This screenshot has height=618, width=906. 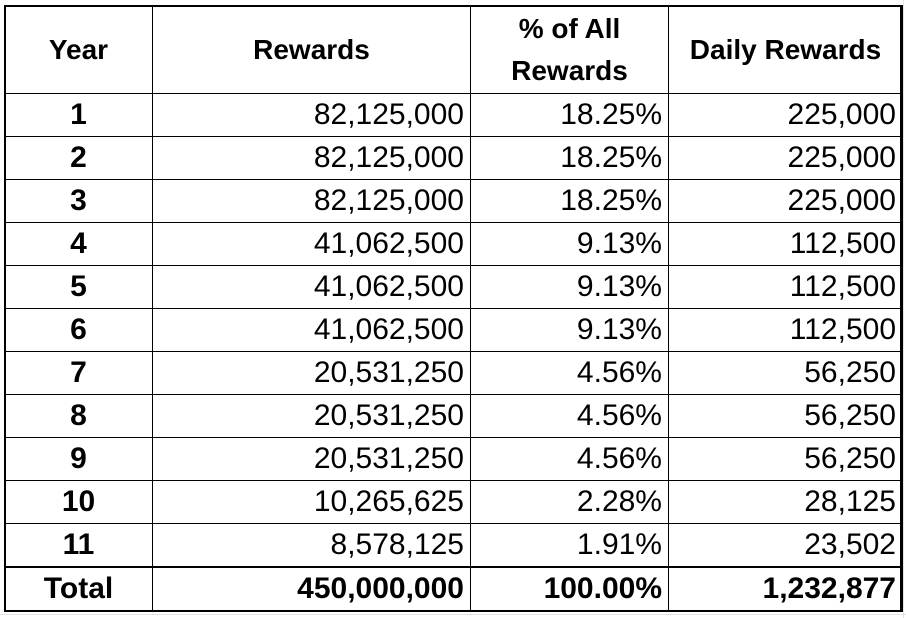 I want to click on total-row: Total 450,000,000 100.00% 1,232,877, so click(x=453, y=589).